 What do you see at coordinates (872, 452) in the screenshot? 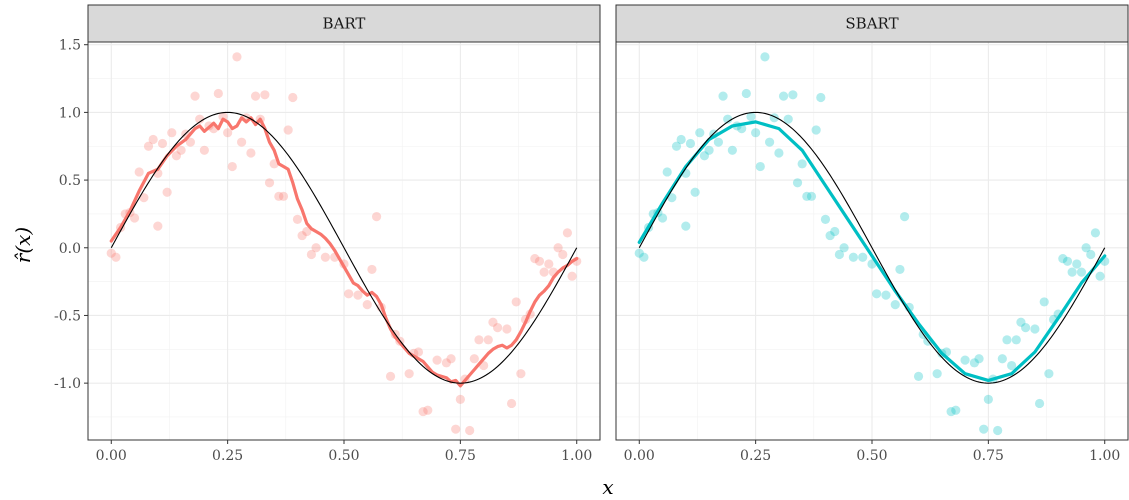
I see `x-axis-sbart: 0.00 0.25 0.50 0.75 1.00` at bounding box center [872, 452].